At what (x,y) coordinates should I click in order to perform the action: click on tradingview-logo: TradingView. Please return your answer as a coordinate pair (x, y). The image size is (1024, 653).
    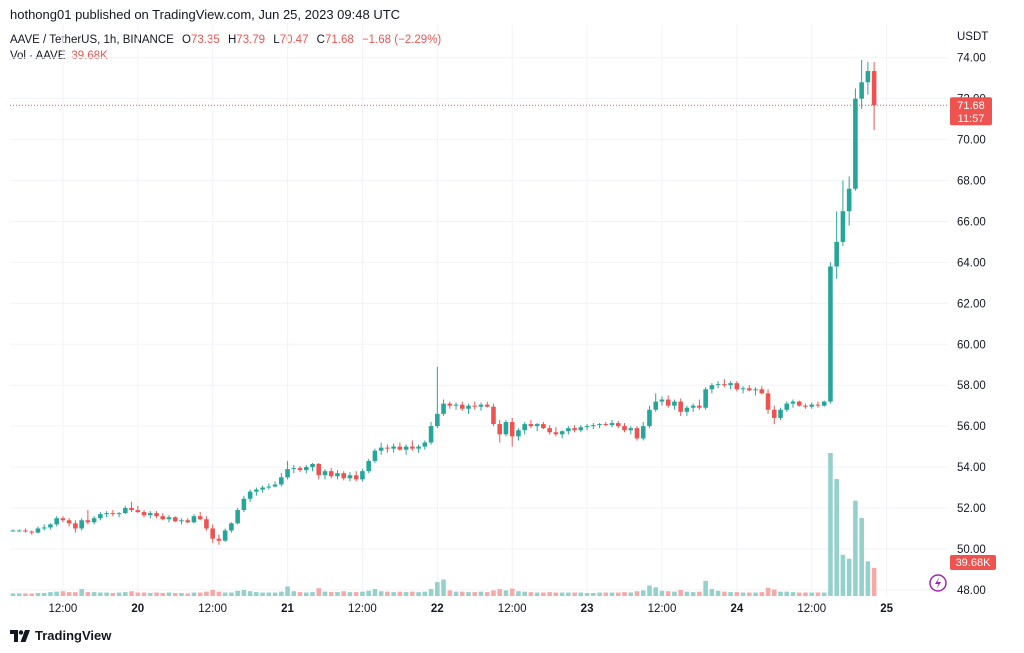
    Looking at the image, I should click on (60, 635).